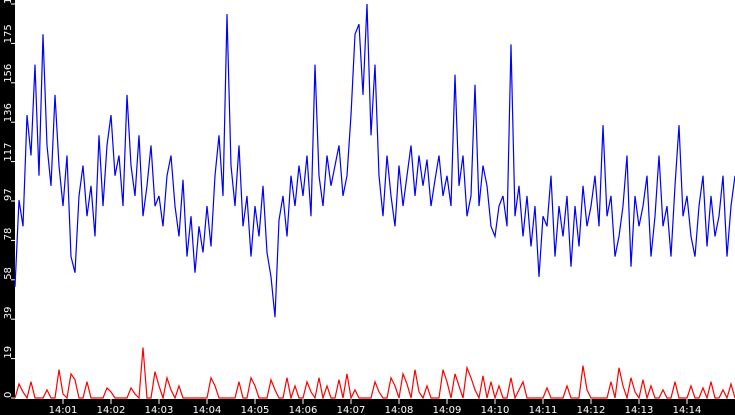 This screenshot has width=735, height=415. Describe the element at coordinates (543, 410) in the screenshot. I see `x-tick-label: 14:11` at that location.